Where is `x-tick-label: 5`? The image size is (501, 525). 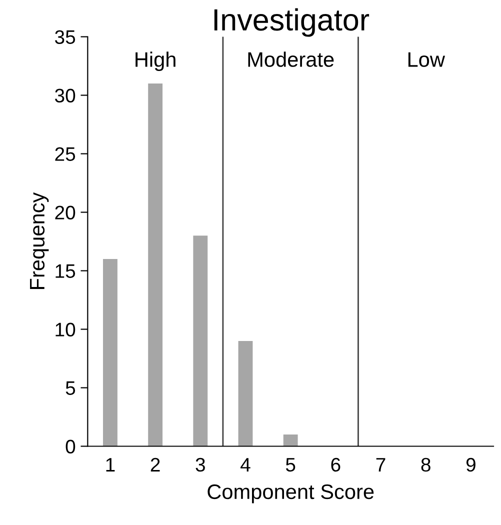
x-tick-label: 5 is located at coordinates (291, 465).